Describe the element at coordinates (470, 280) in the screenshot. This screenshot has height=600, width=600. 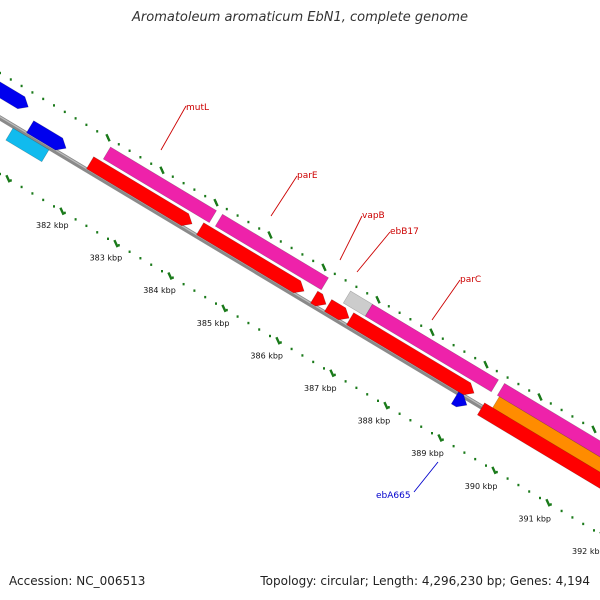
I see `gene-label: parC` at that location.